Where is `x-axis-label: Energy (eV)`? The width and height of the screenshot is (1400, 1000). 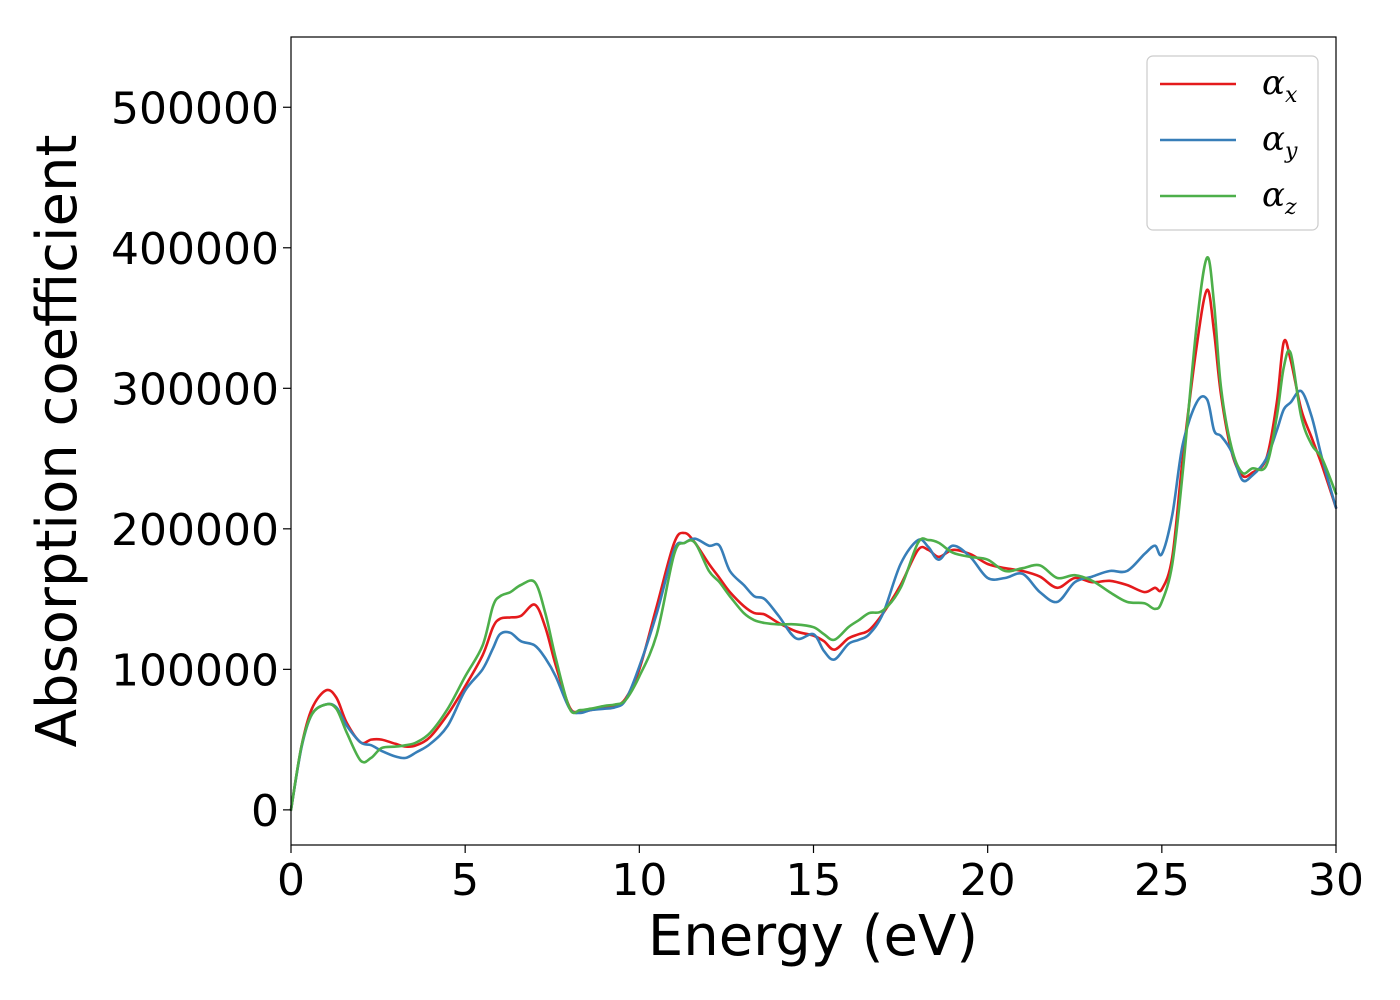 x-axis-label: Energy (eV) is located at coordinates (813, 936).